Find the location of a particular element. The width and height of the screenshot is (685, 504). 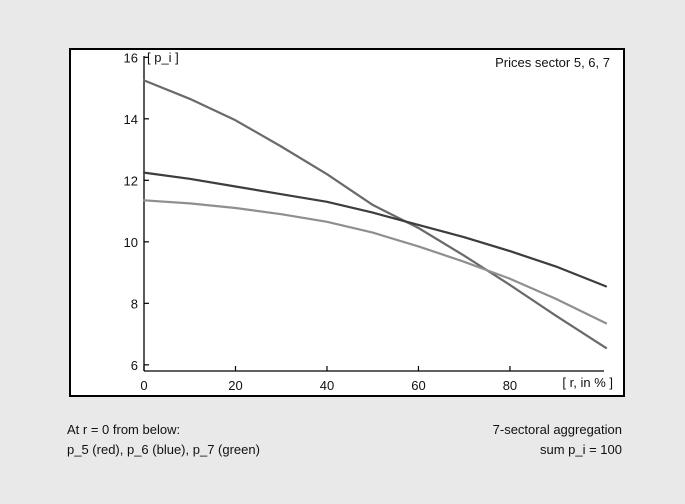

x-tick-label: 60 is located at coordinates (418, 385).